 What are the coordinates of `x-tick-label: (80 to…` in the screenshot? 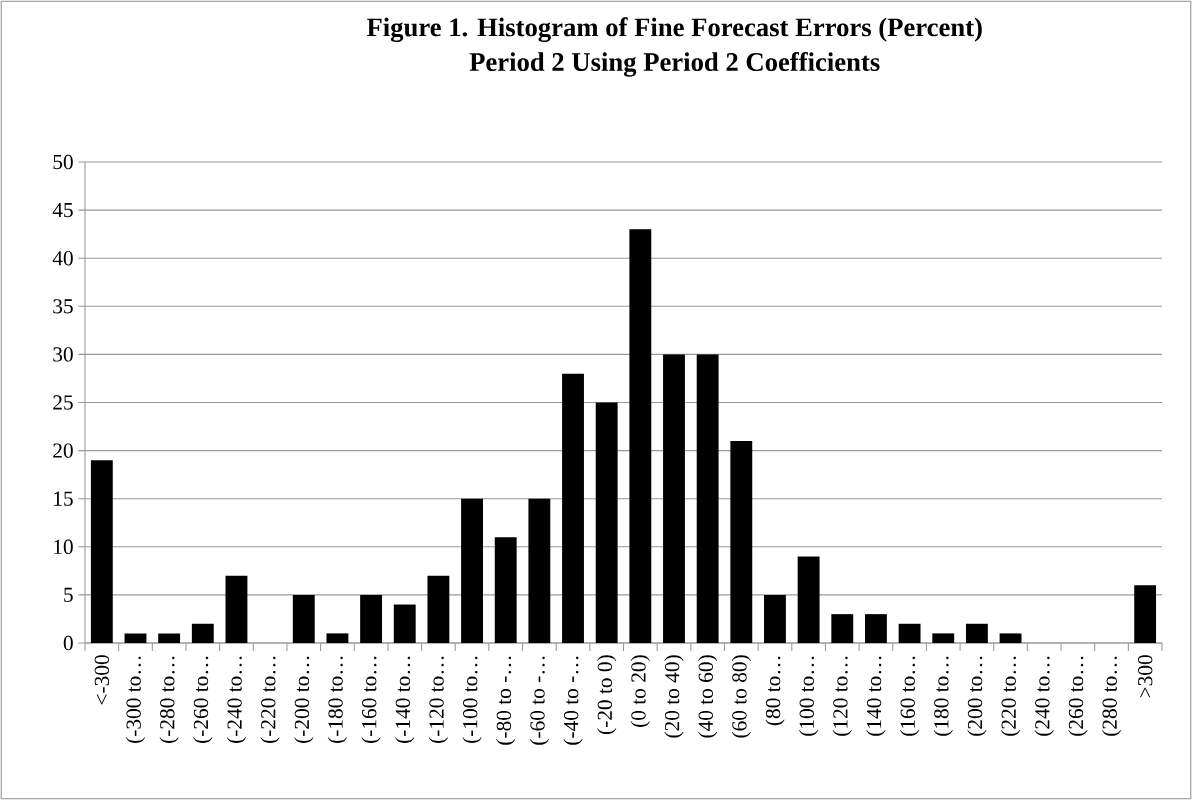 It's located at (775, 691).